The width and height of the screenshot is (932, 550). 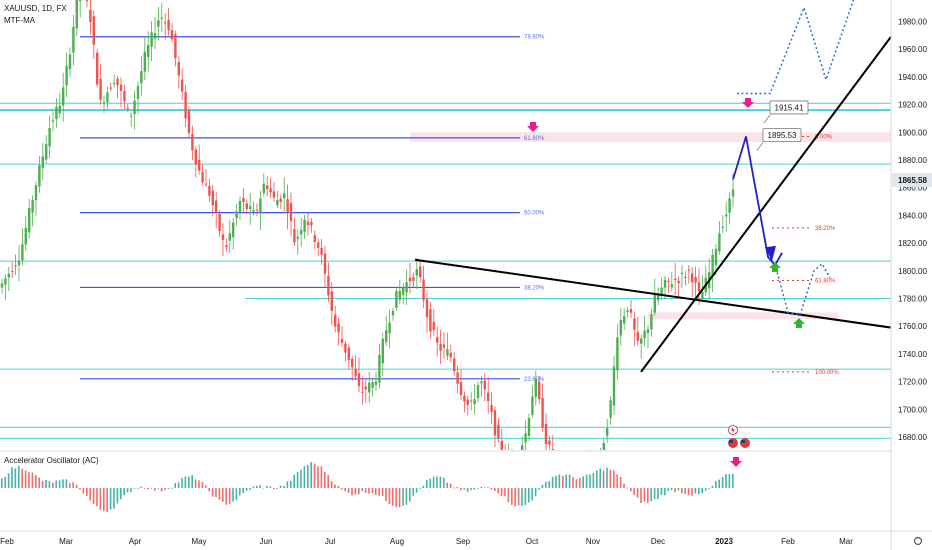 What do you see at coordinates (463, 541) in the screenshot?
I see `time-tick-label: Sep` at bounding box center [463, 541].